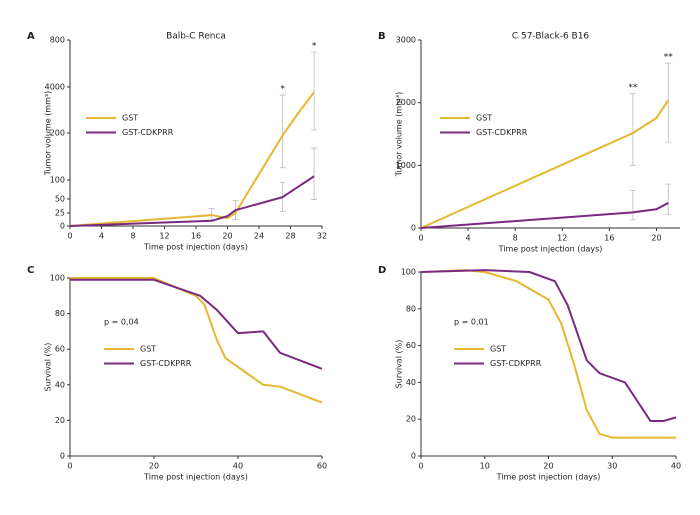 Image resolution: width=700 pixels, height=515 pixels. Describe the element at coordinates (57, 133) in the screenshot. I see `y-tick-label: 200` at that location.